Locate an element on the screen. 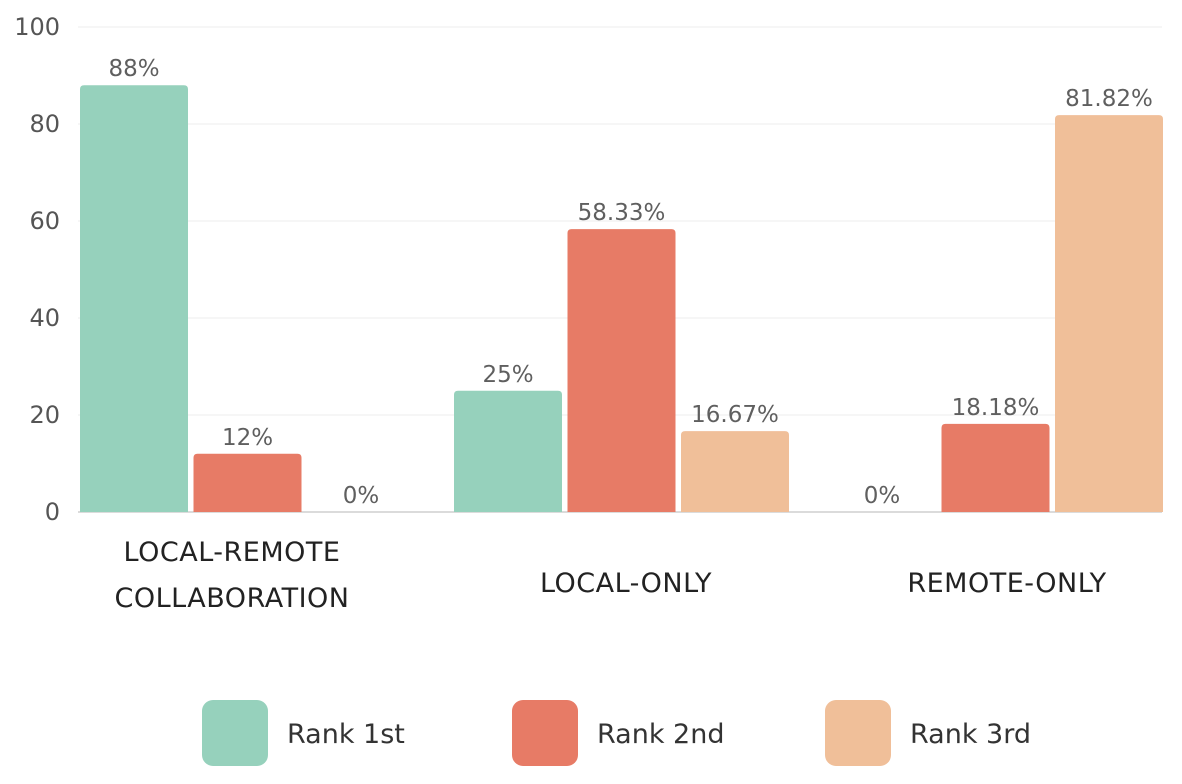 The image size is (1182, 784). legend-label: Rank 2nd is located at coordinates (660, 734).